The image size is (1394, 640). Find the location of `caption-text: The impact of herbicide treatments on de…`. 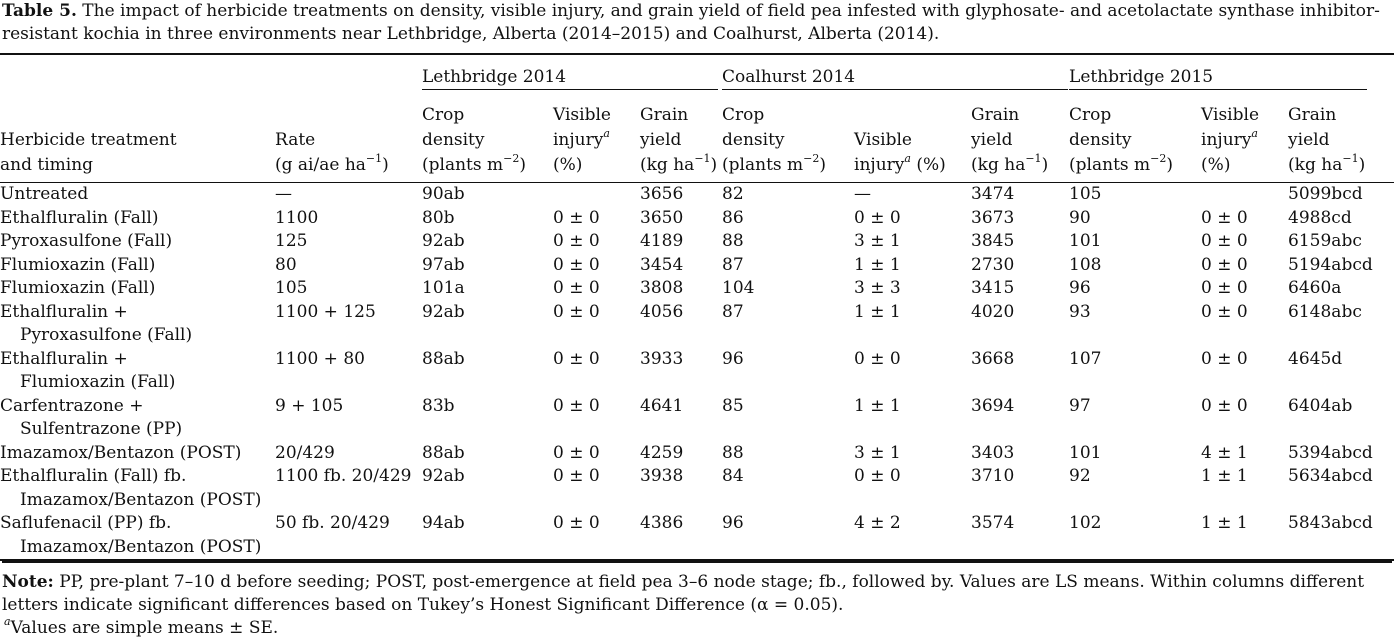

caption-text: The impact of herbicide treatments on de… is located at coordinates (691, 22).